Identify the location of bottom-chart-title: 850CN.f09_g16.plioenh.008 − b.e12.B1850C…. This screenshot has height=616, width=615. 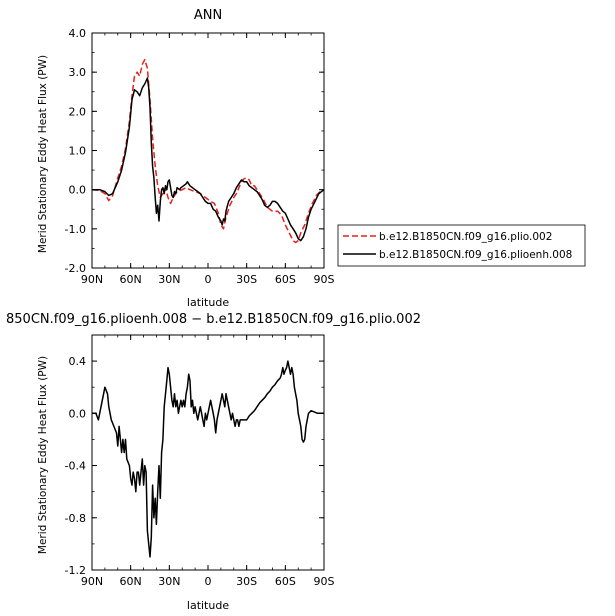
(213, 319).